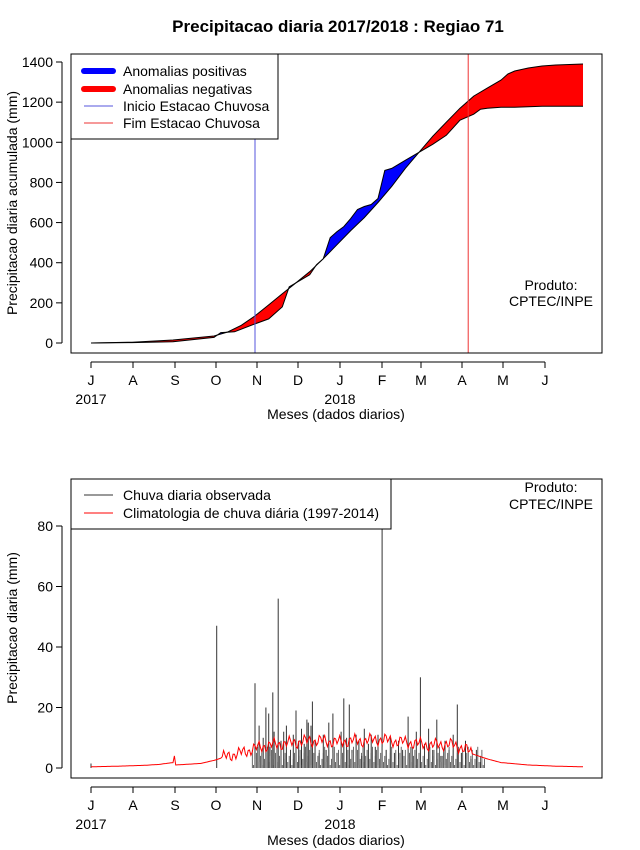 This screenshot has width=640, height=850. Describe the element at coordinates (196, 106) in the screenshot. I see `legend-start-label: Inicio Estacao Chuvosa` at that location.